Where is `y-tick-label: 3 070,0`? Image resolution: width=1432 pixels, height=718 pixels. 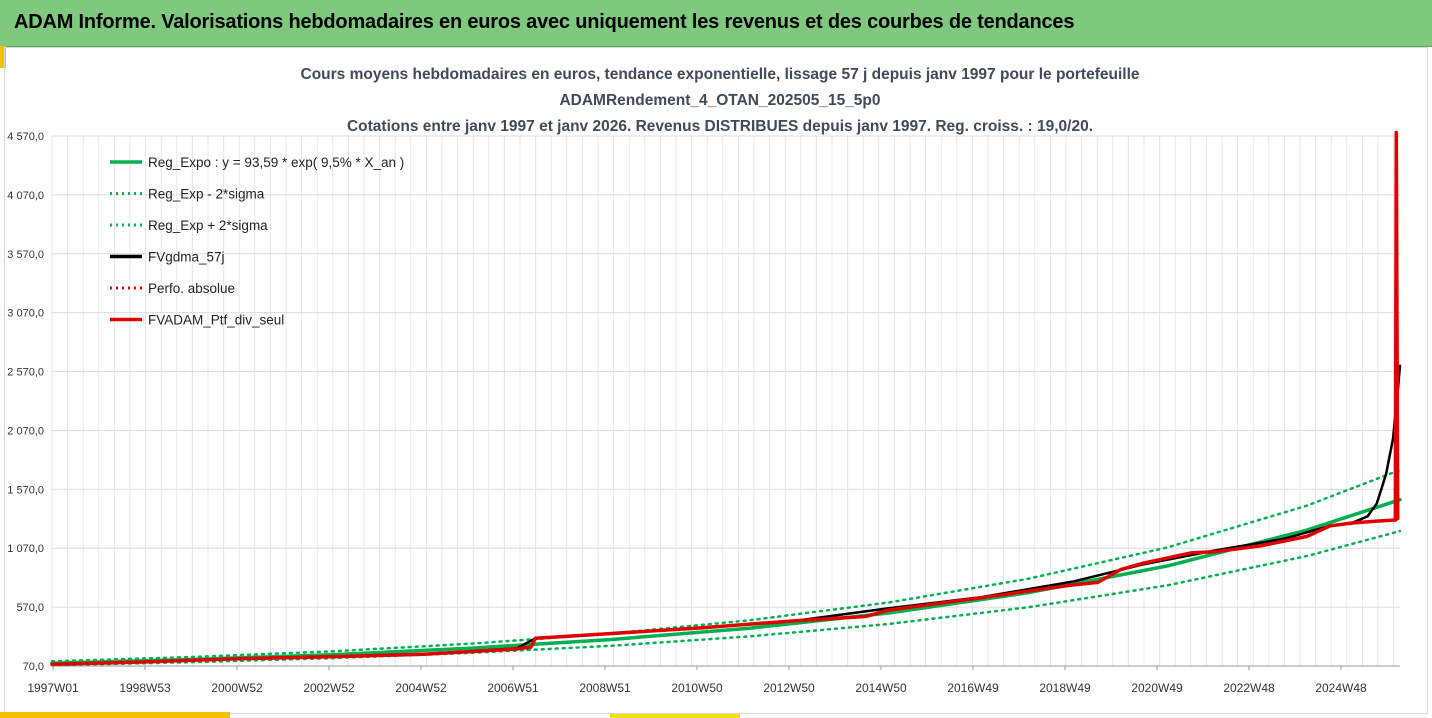
y-tick-label: 3 070,0 is located at coordinates (25, 314).